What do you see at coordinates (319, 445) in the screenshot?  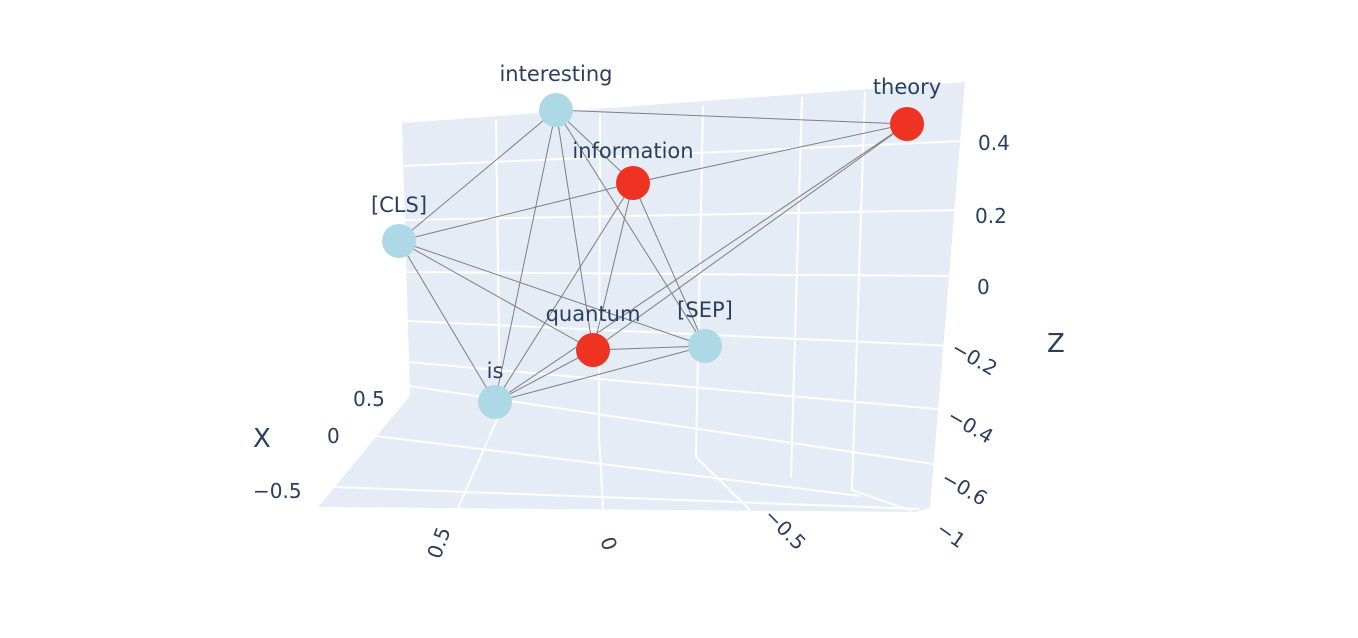 I see `x-axis-ticks: 0.5 0 −0.5` at bounding box center [319, 445].